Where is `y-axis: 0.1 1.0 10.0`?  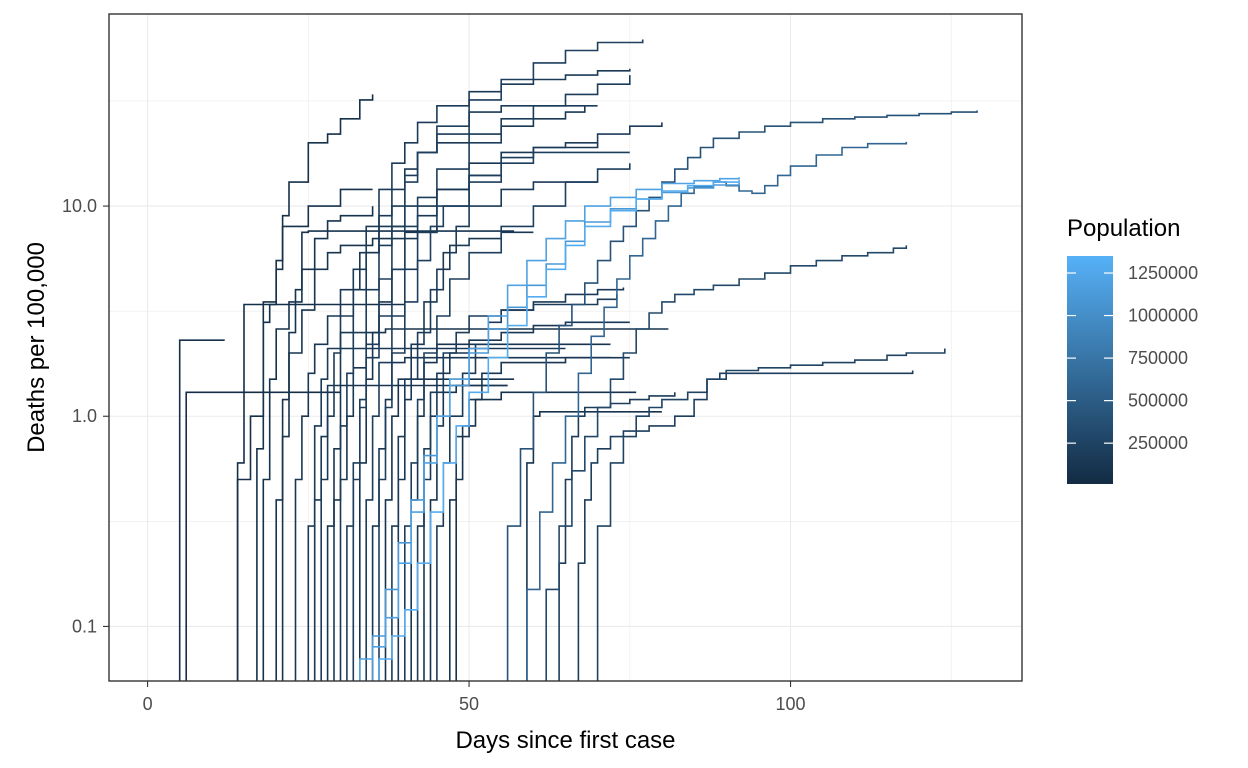
y-axis: 0.1 1.0 10.0 is located at coordinates (85, 416).